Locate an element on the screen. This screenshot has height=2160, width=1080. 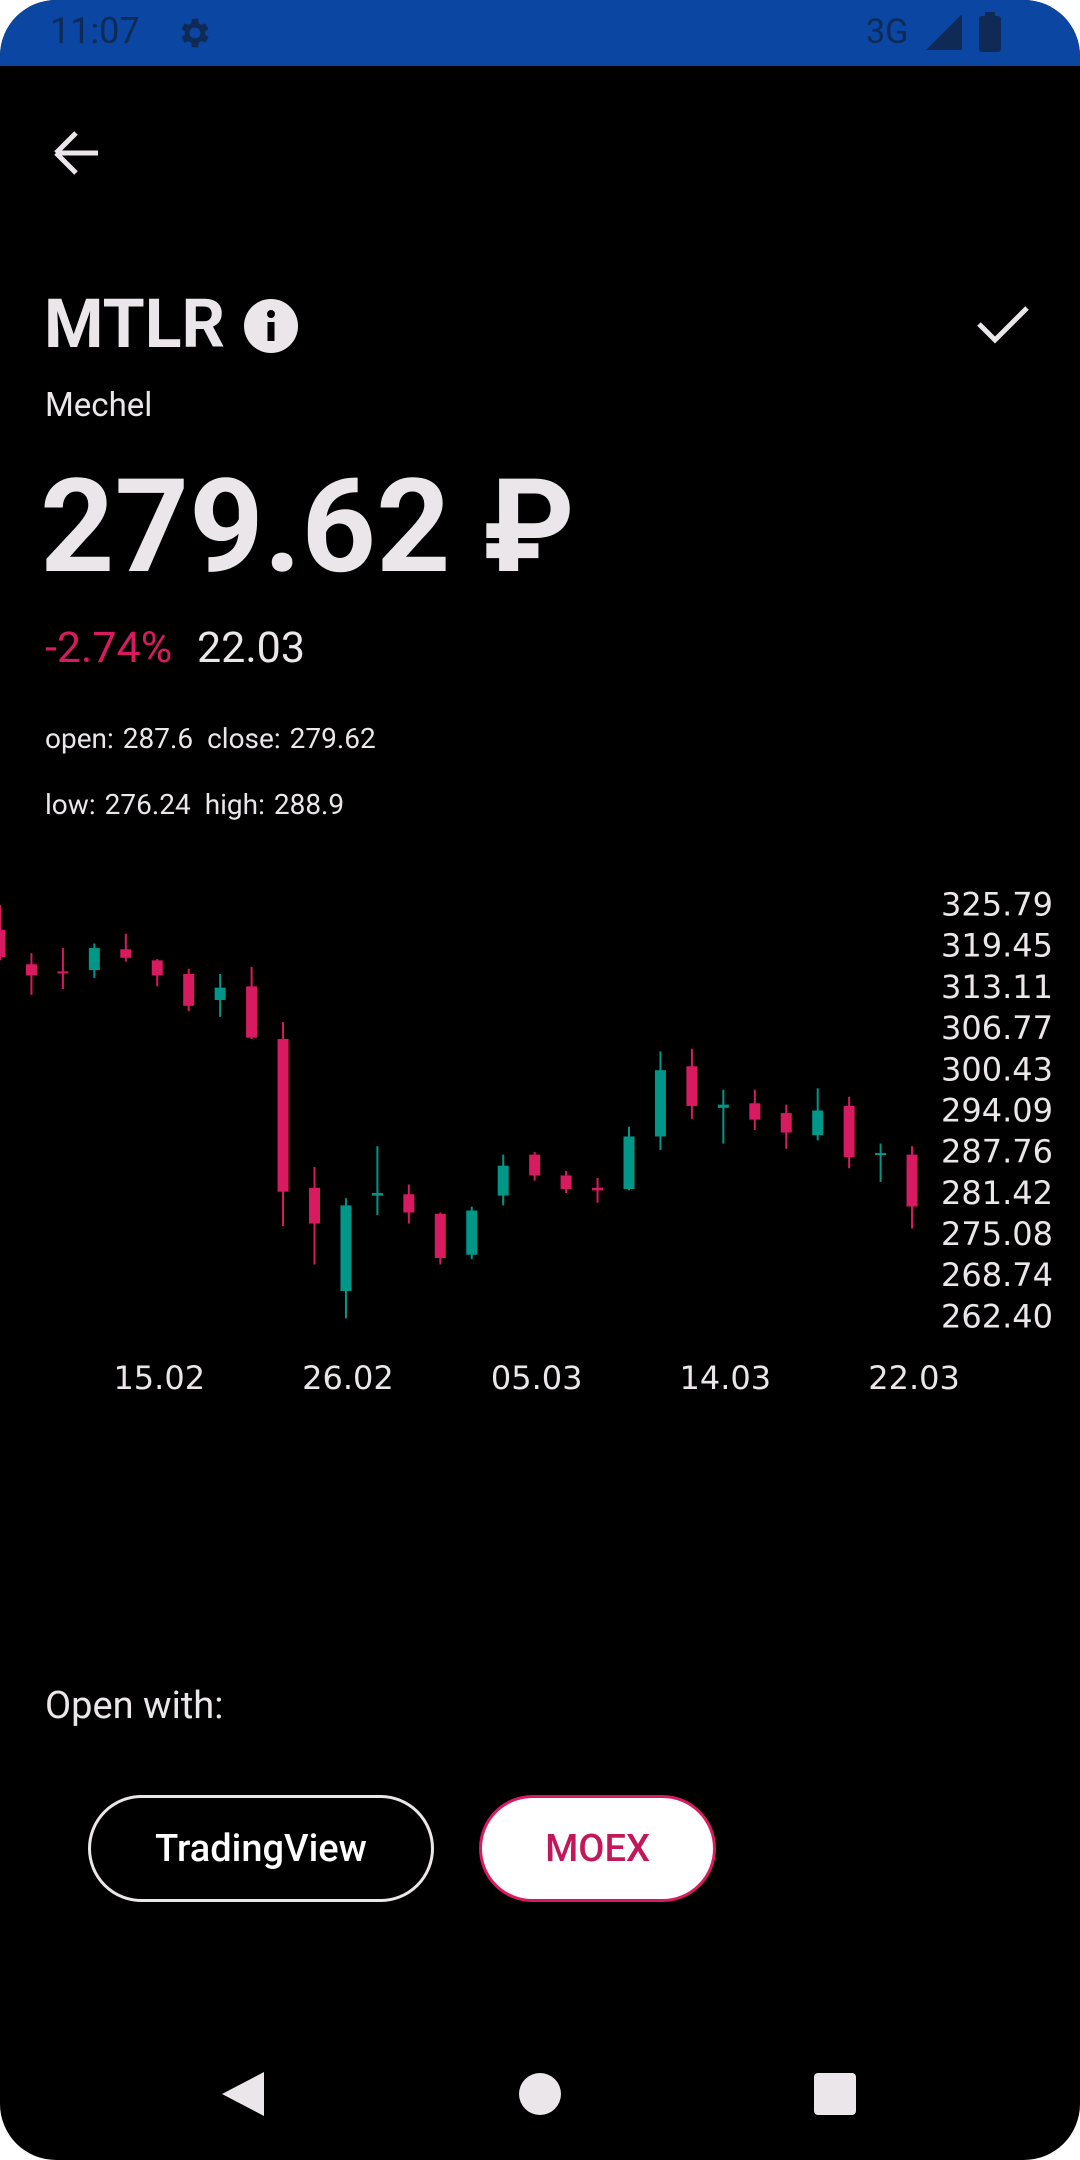
moex-button: MOEX is located at coordinates (597, 1848).